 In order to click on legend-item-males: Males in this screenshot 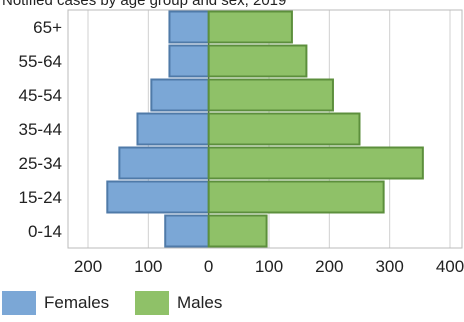, I will do `click(178, 303)`.